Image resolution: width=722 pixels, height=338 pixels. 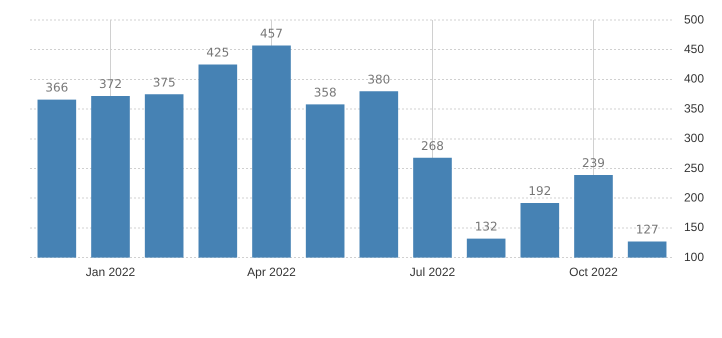 What do you see at coordinates (433, 272) in the screenshot?
I see `x-tick-label: Jul 2022` at bounding box center [433, 272].